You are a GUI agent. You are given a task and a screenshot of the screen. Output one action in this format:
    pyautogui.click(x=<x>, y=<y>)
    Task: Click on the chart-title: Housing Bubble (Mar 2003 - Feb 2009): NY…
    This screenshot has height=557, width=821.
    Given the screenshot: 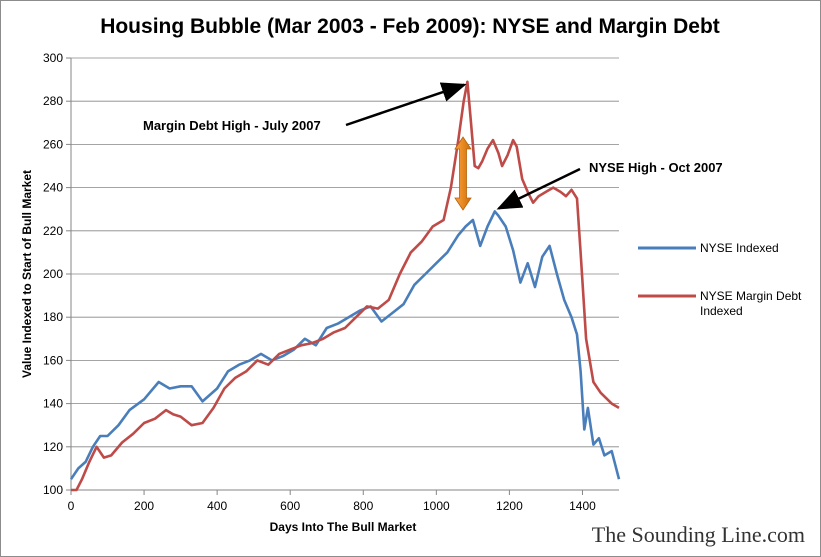 What is the action you would take?
    pyautogui.click(x=410, y=26)
    